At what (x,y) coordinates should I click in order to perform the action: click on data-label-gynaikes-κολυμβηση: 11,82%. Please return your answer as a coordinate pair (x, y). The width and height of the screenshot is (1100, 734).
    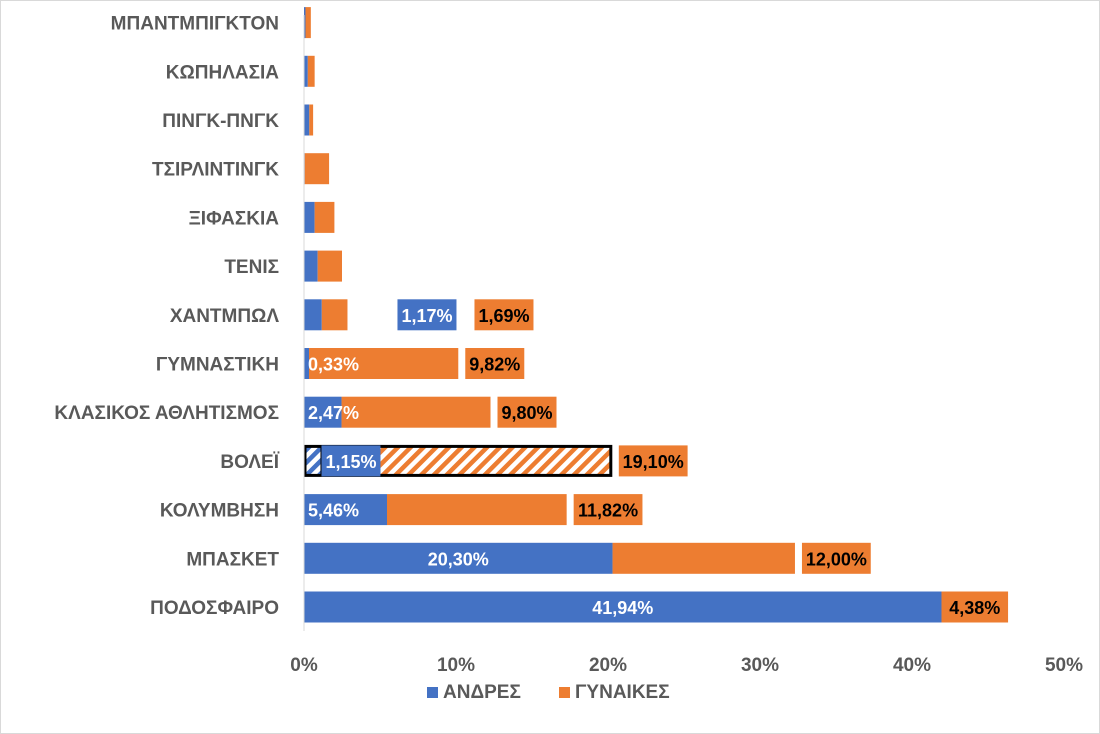
    Looking at the image, I should click on (608, 511).